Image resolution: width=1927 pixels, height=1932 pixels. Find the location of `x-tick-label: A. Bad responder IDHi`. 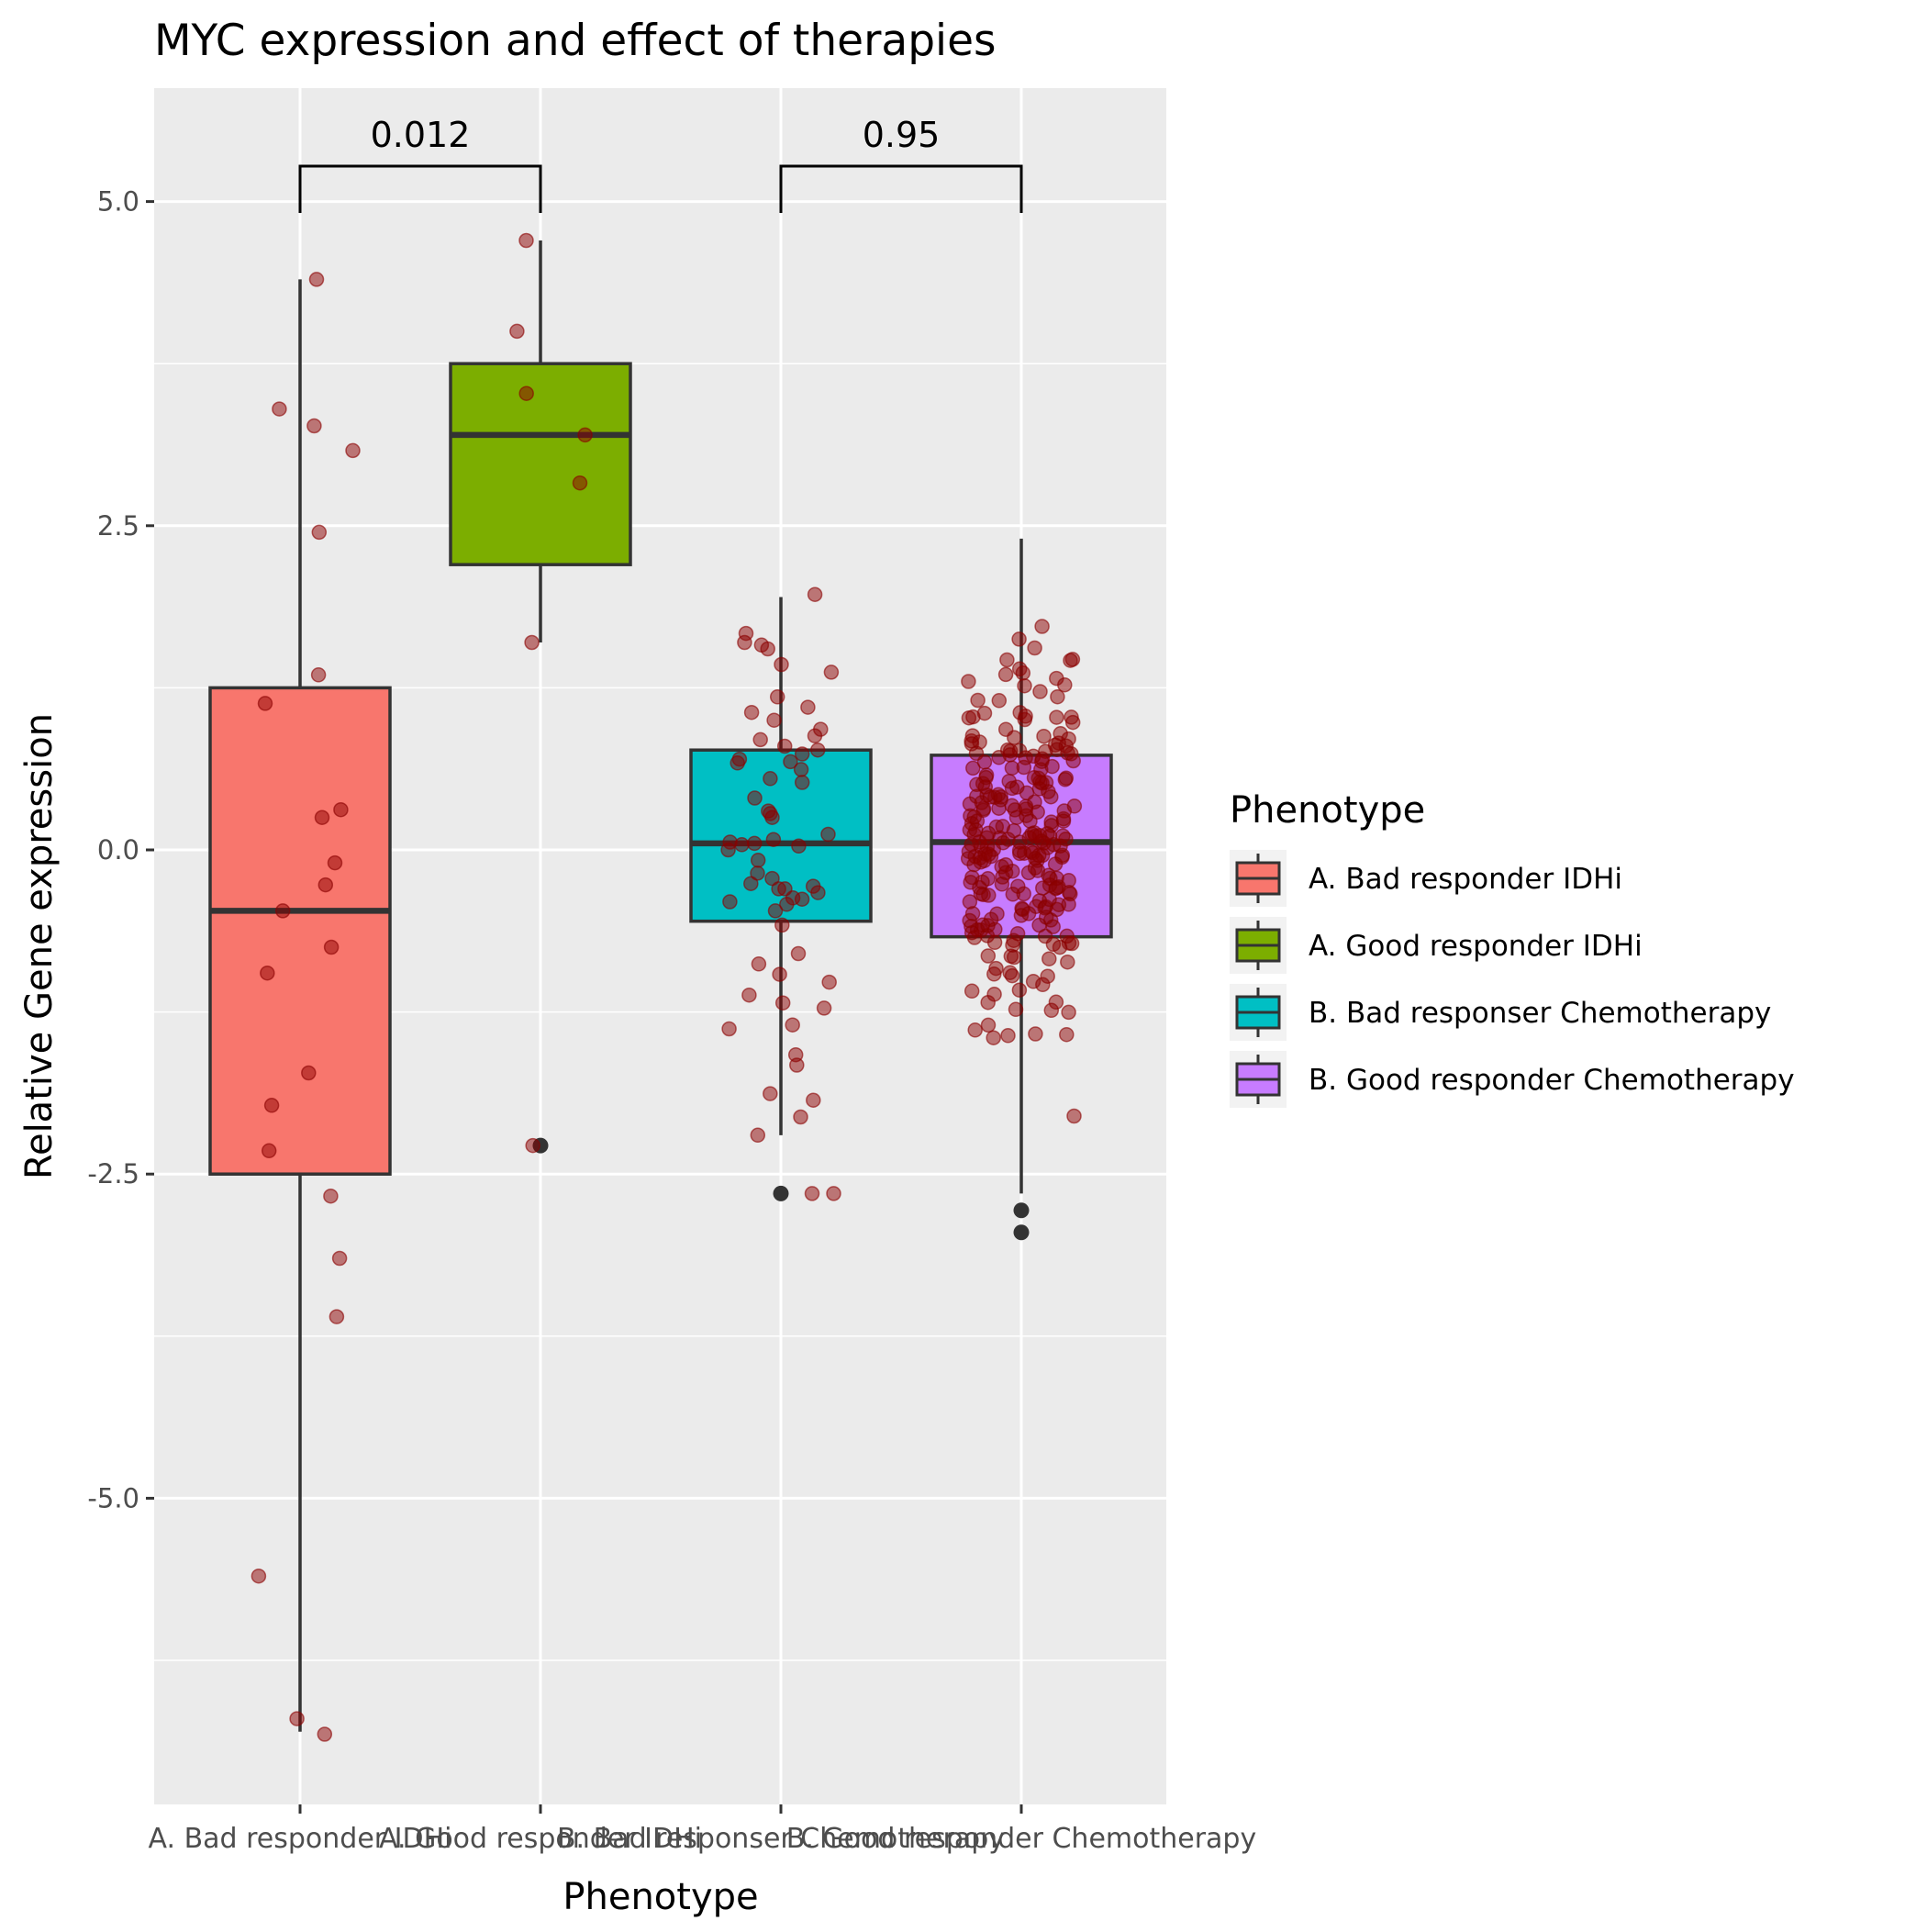

x-tick-label: A. Bad responder IDHi is located at coordinates (300, 1839).